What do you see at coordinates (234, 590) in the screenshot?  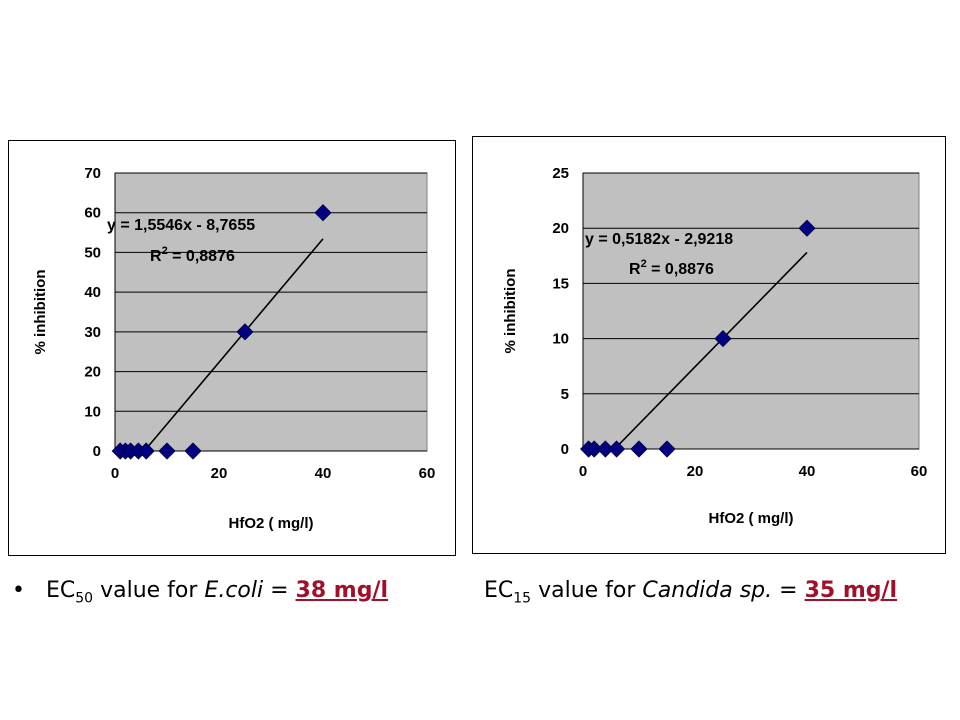 I see `organism-name: E.coli` at bounding box center [234, 590].